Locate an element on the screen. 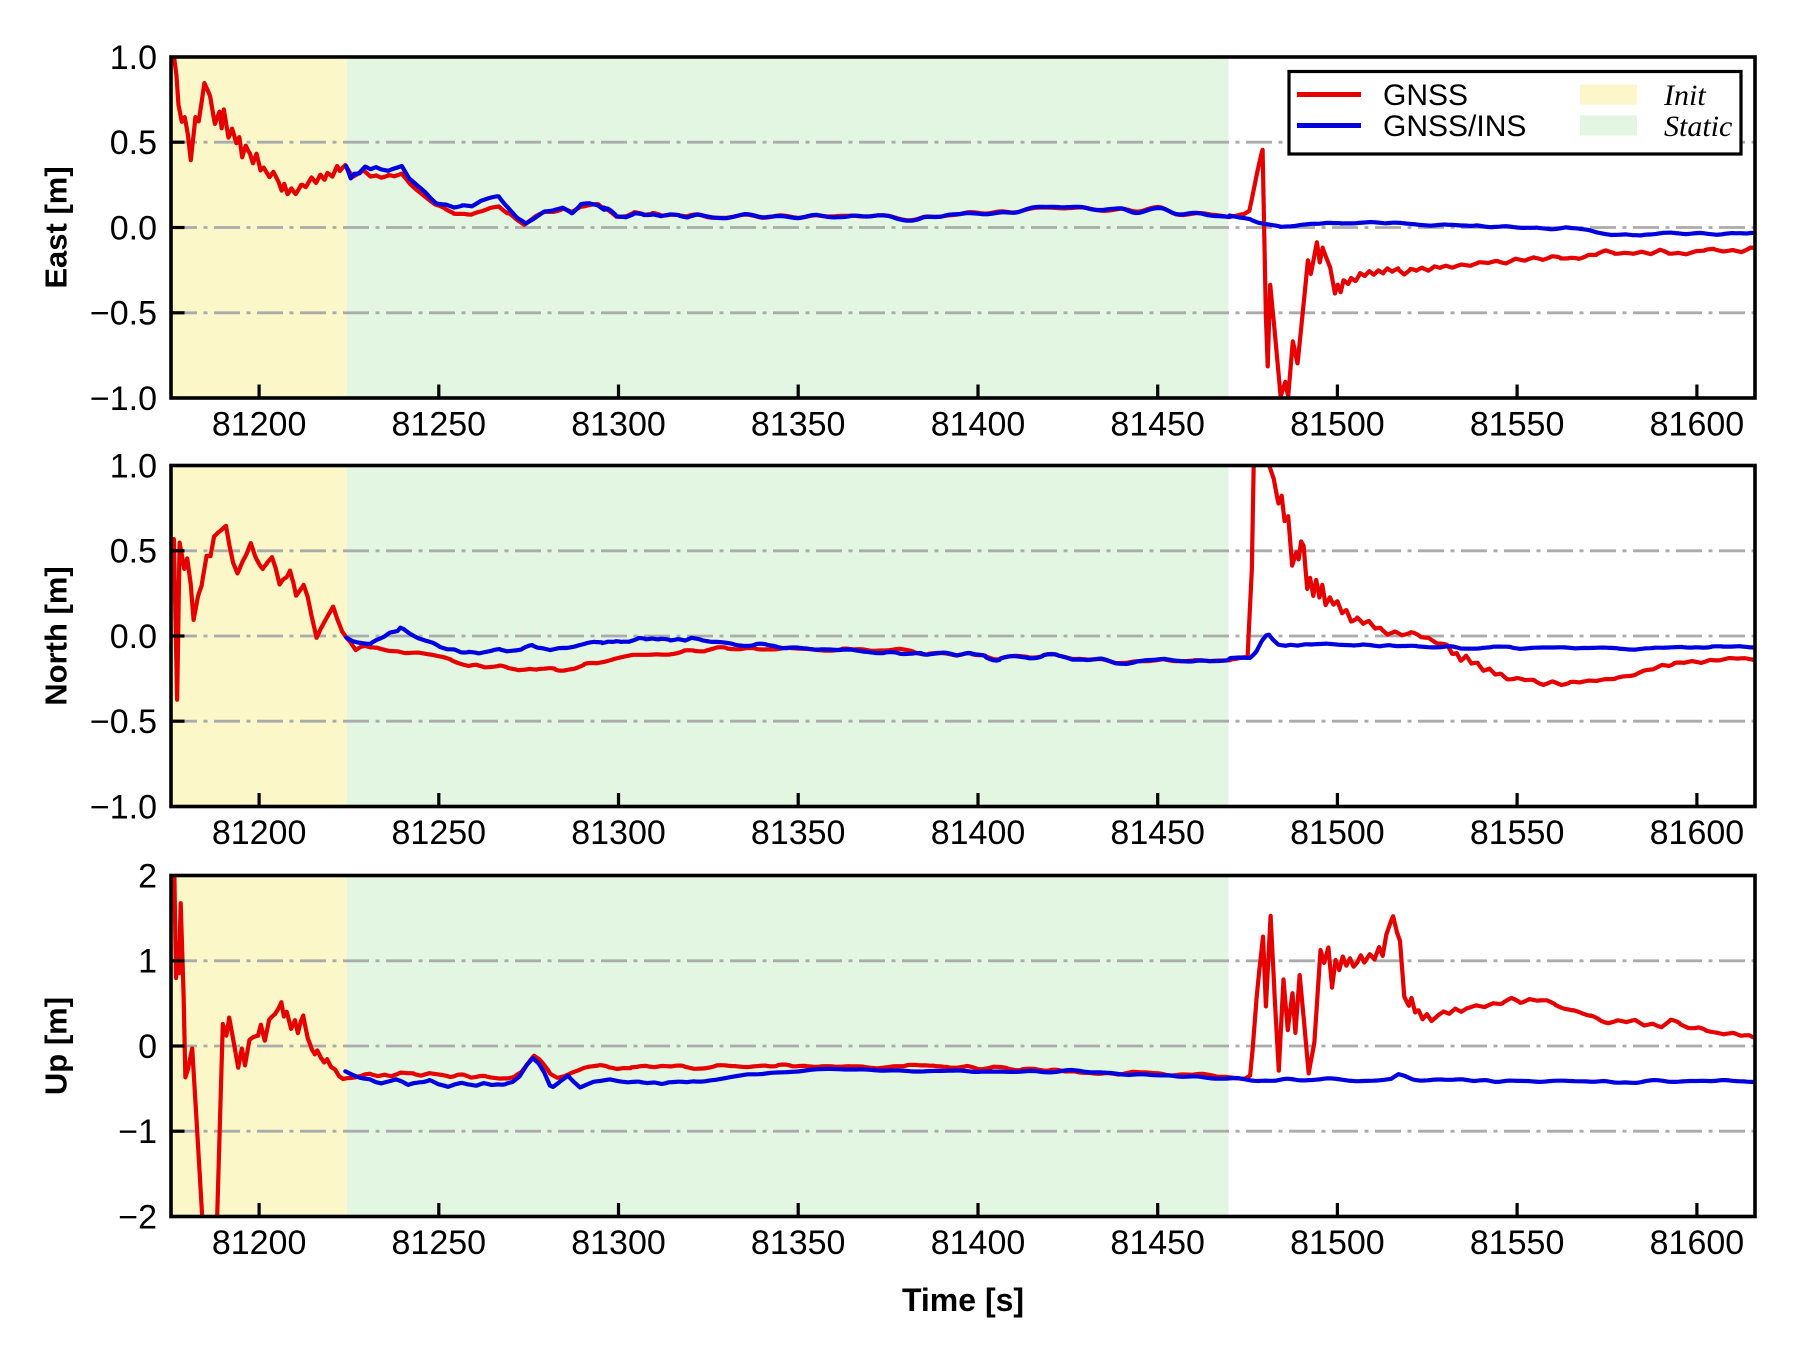 The width and height of the screenshot is (1800, 1350). svg-text: East [m] is located at coordinates (56, 227).